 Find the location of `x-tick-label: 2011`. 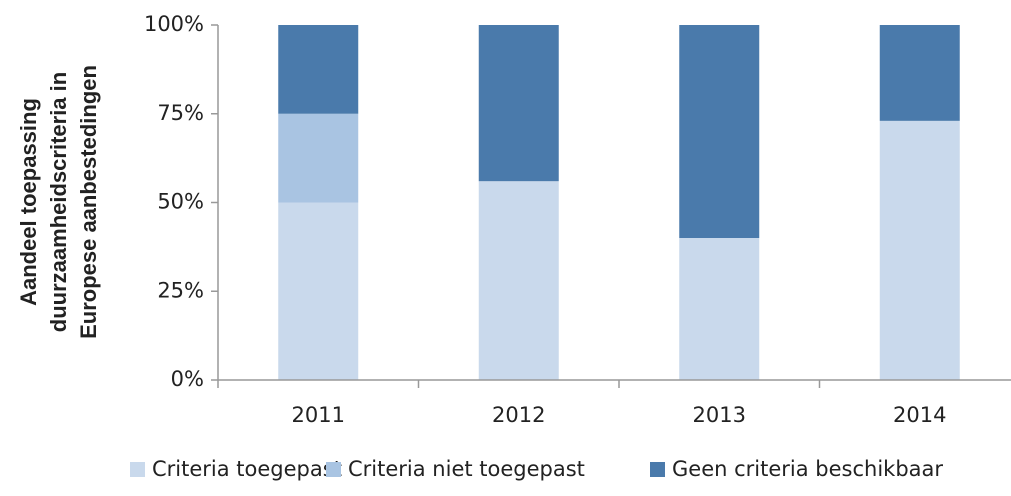

x-tick-label: 2011 is located at coordinates (318, 415).